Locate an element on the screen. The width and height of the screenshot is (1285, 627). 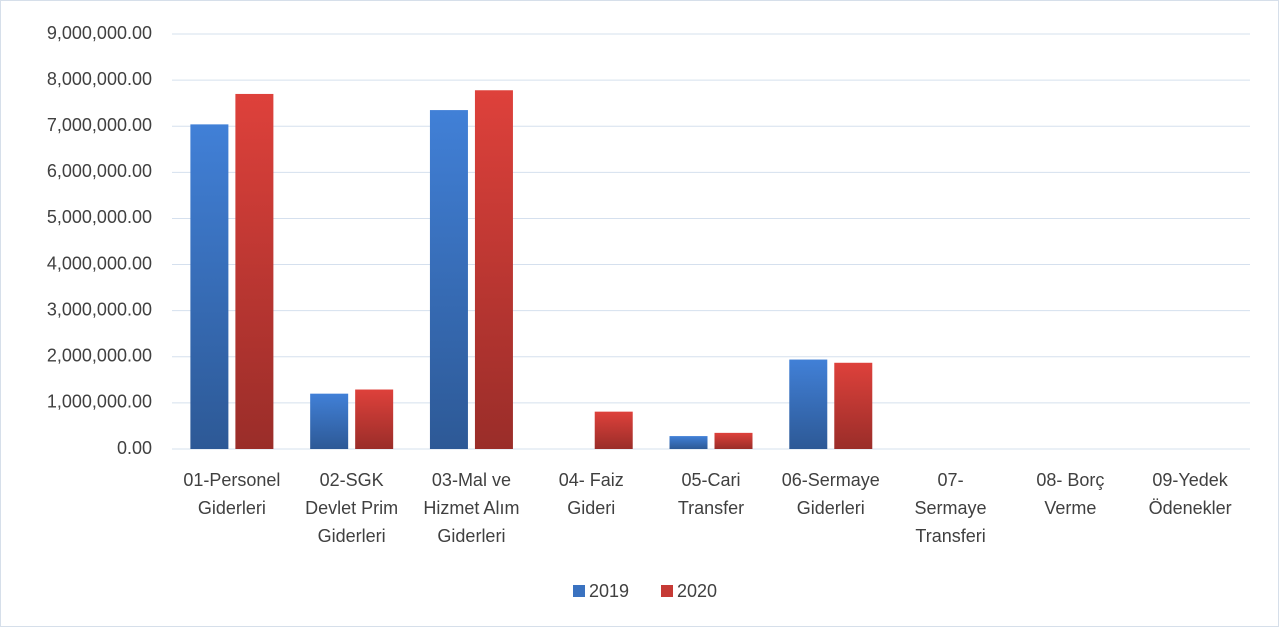
y-tick-label: 3,000,000.00 is located at coordinates (99, 309).